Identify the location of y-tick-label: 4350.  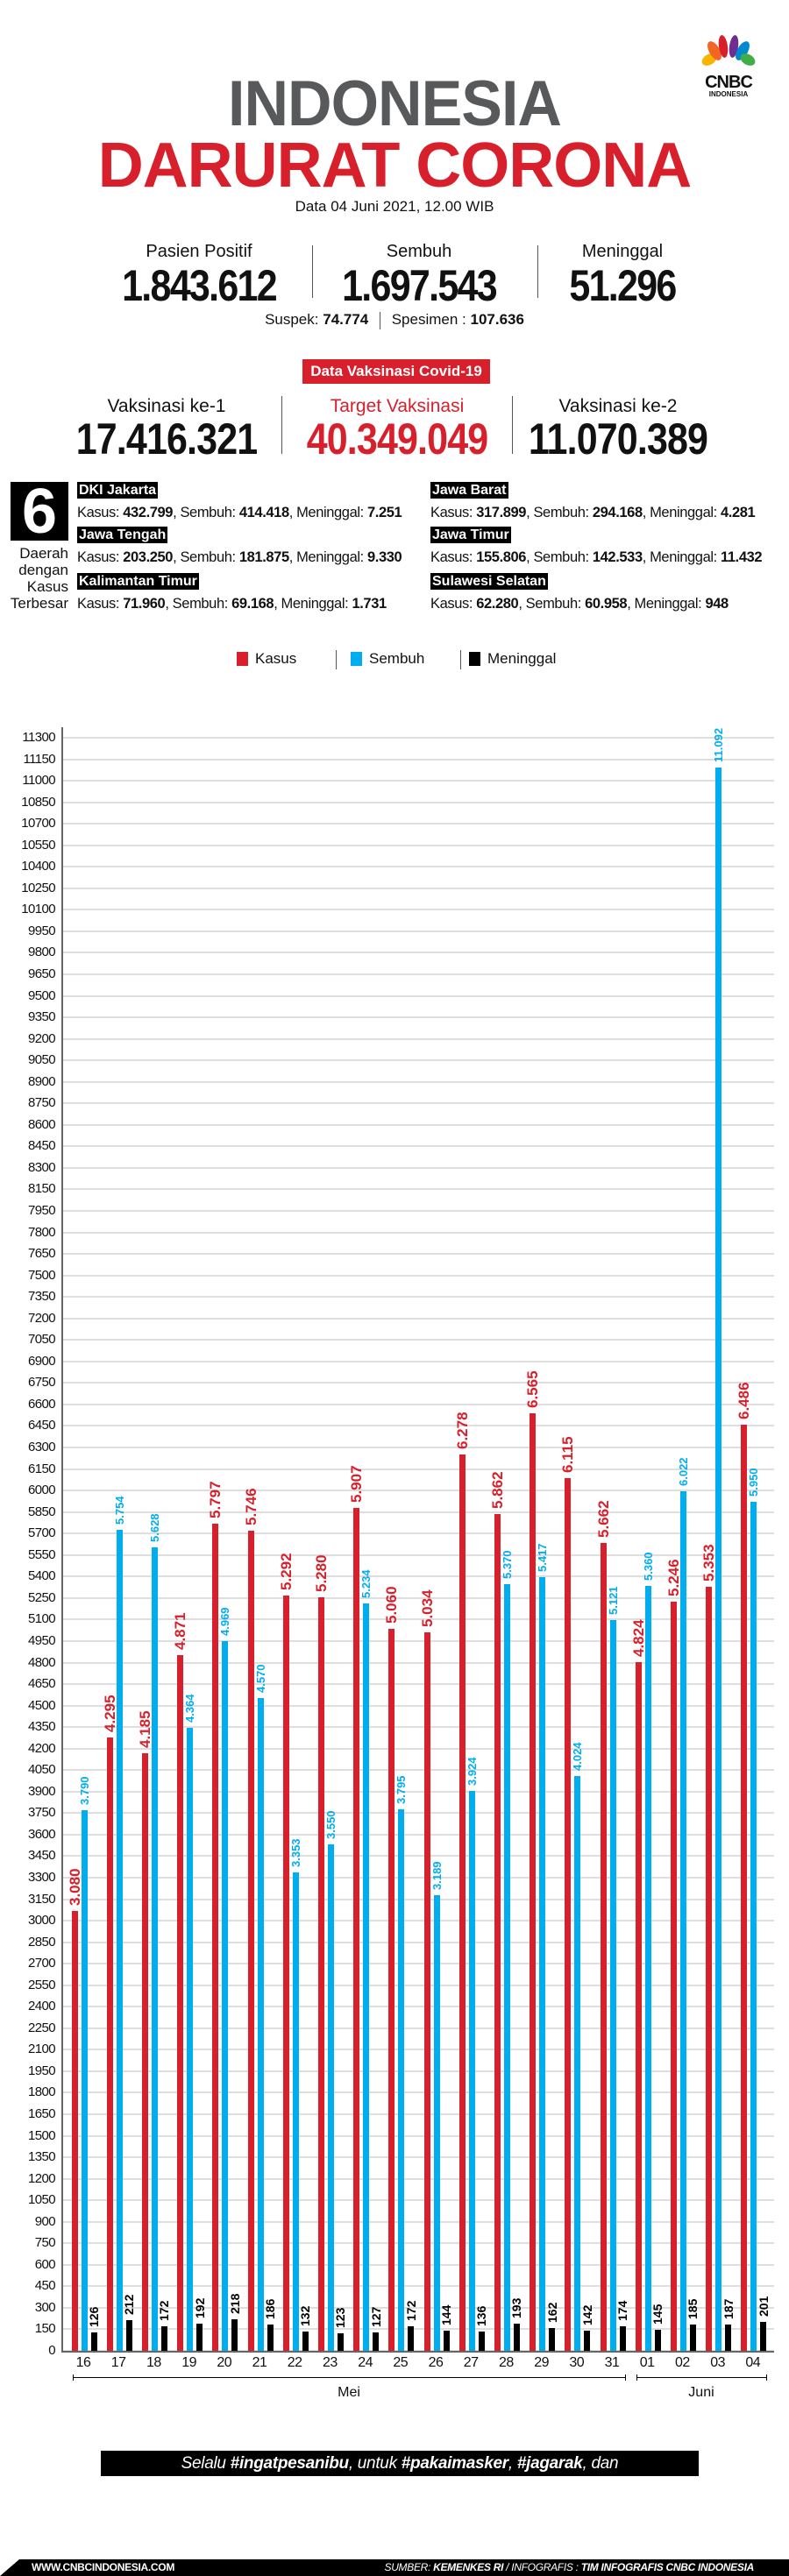
(42, 1727).